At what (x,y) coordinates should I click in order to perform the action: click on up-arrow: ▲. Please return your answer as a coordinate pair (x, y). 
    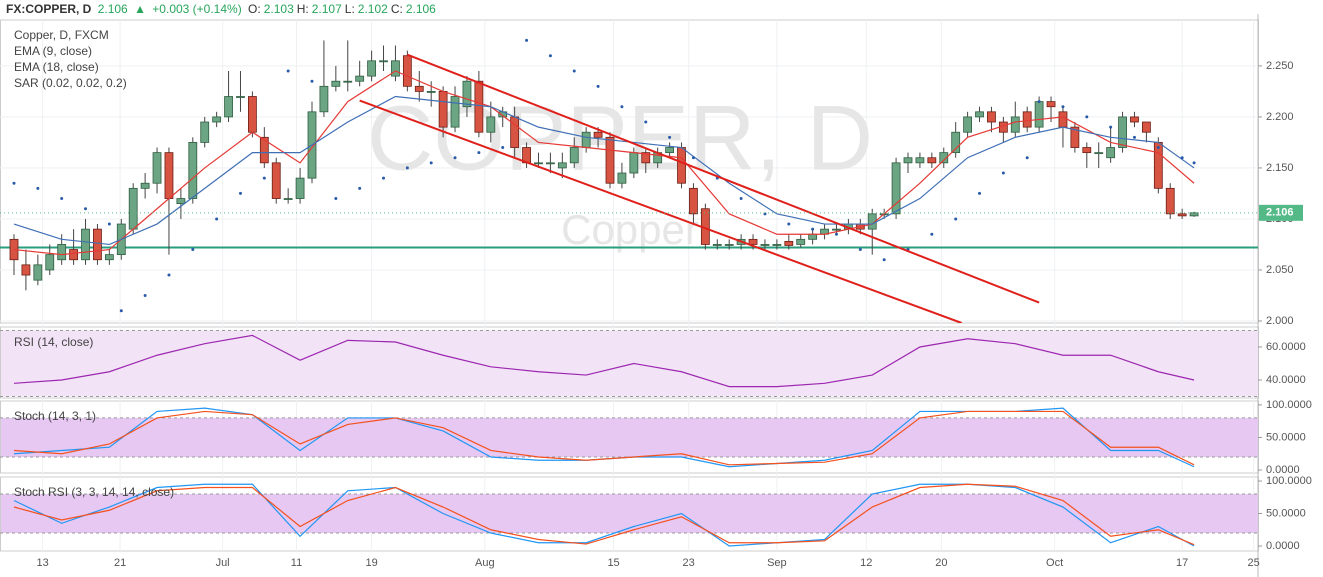
    Looking at the image, I should click on (140, 9).